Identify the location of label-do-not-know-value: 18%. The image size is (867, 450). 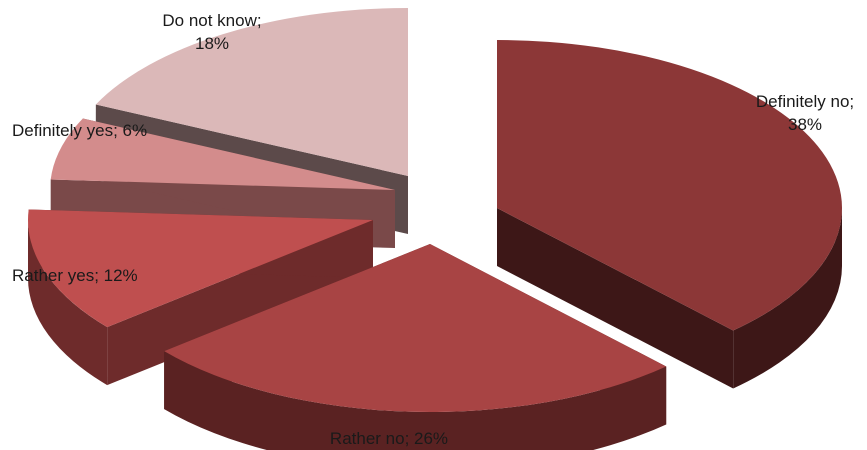
(212, 43).